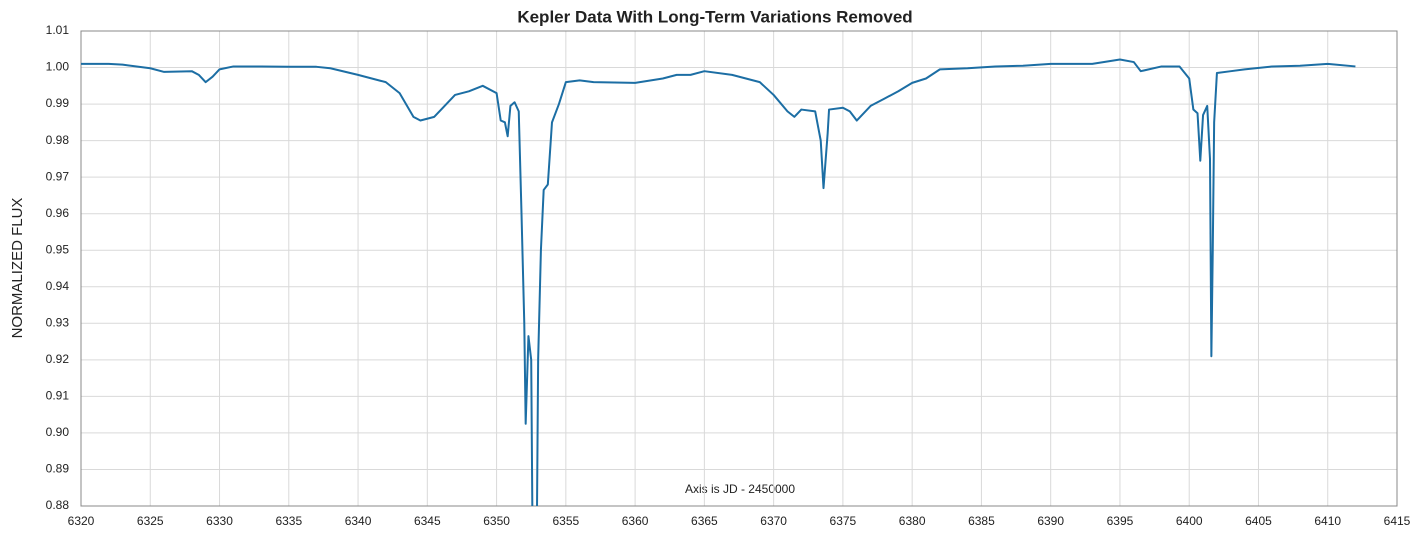  What do you see at coordinates (17, 268) in the screenshot?
I see `y-axis-label: NORMALIZED FLUX` at bounding box center [17, 268].